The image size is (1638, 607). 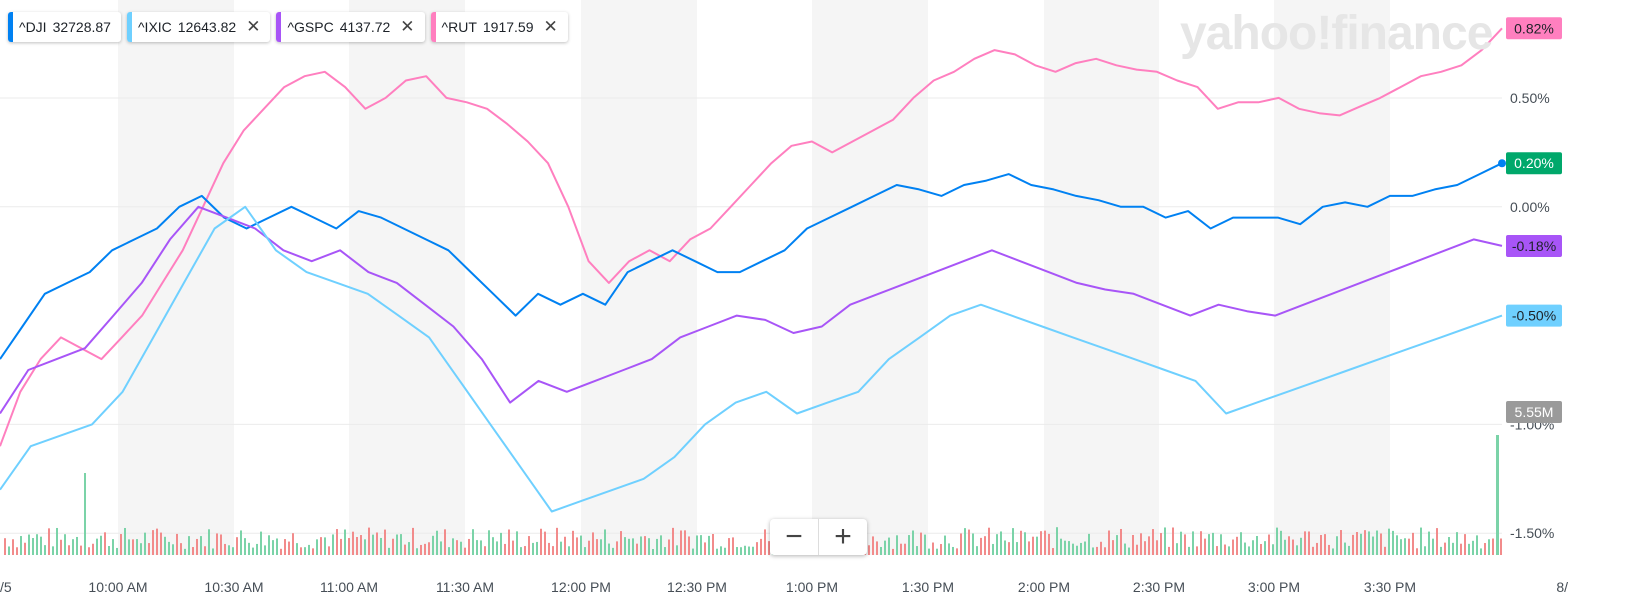 I want to click on x-tick-label: 10:00 AM, so click(x=117, y=587).